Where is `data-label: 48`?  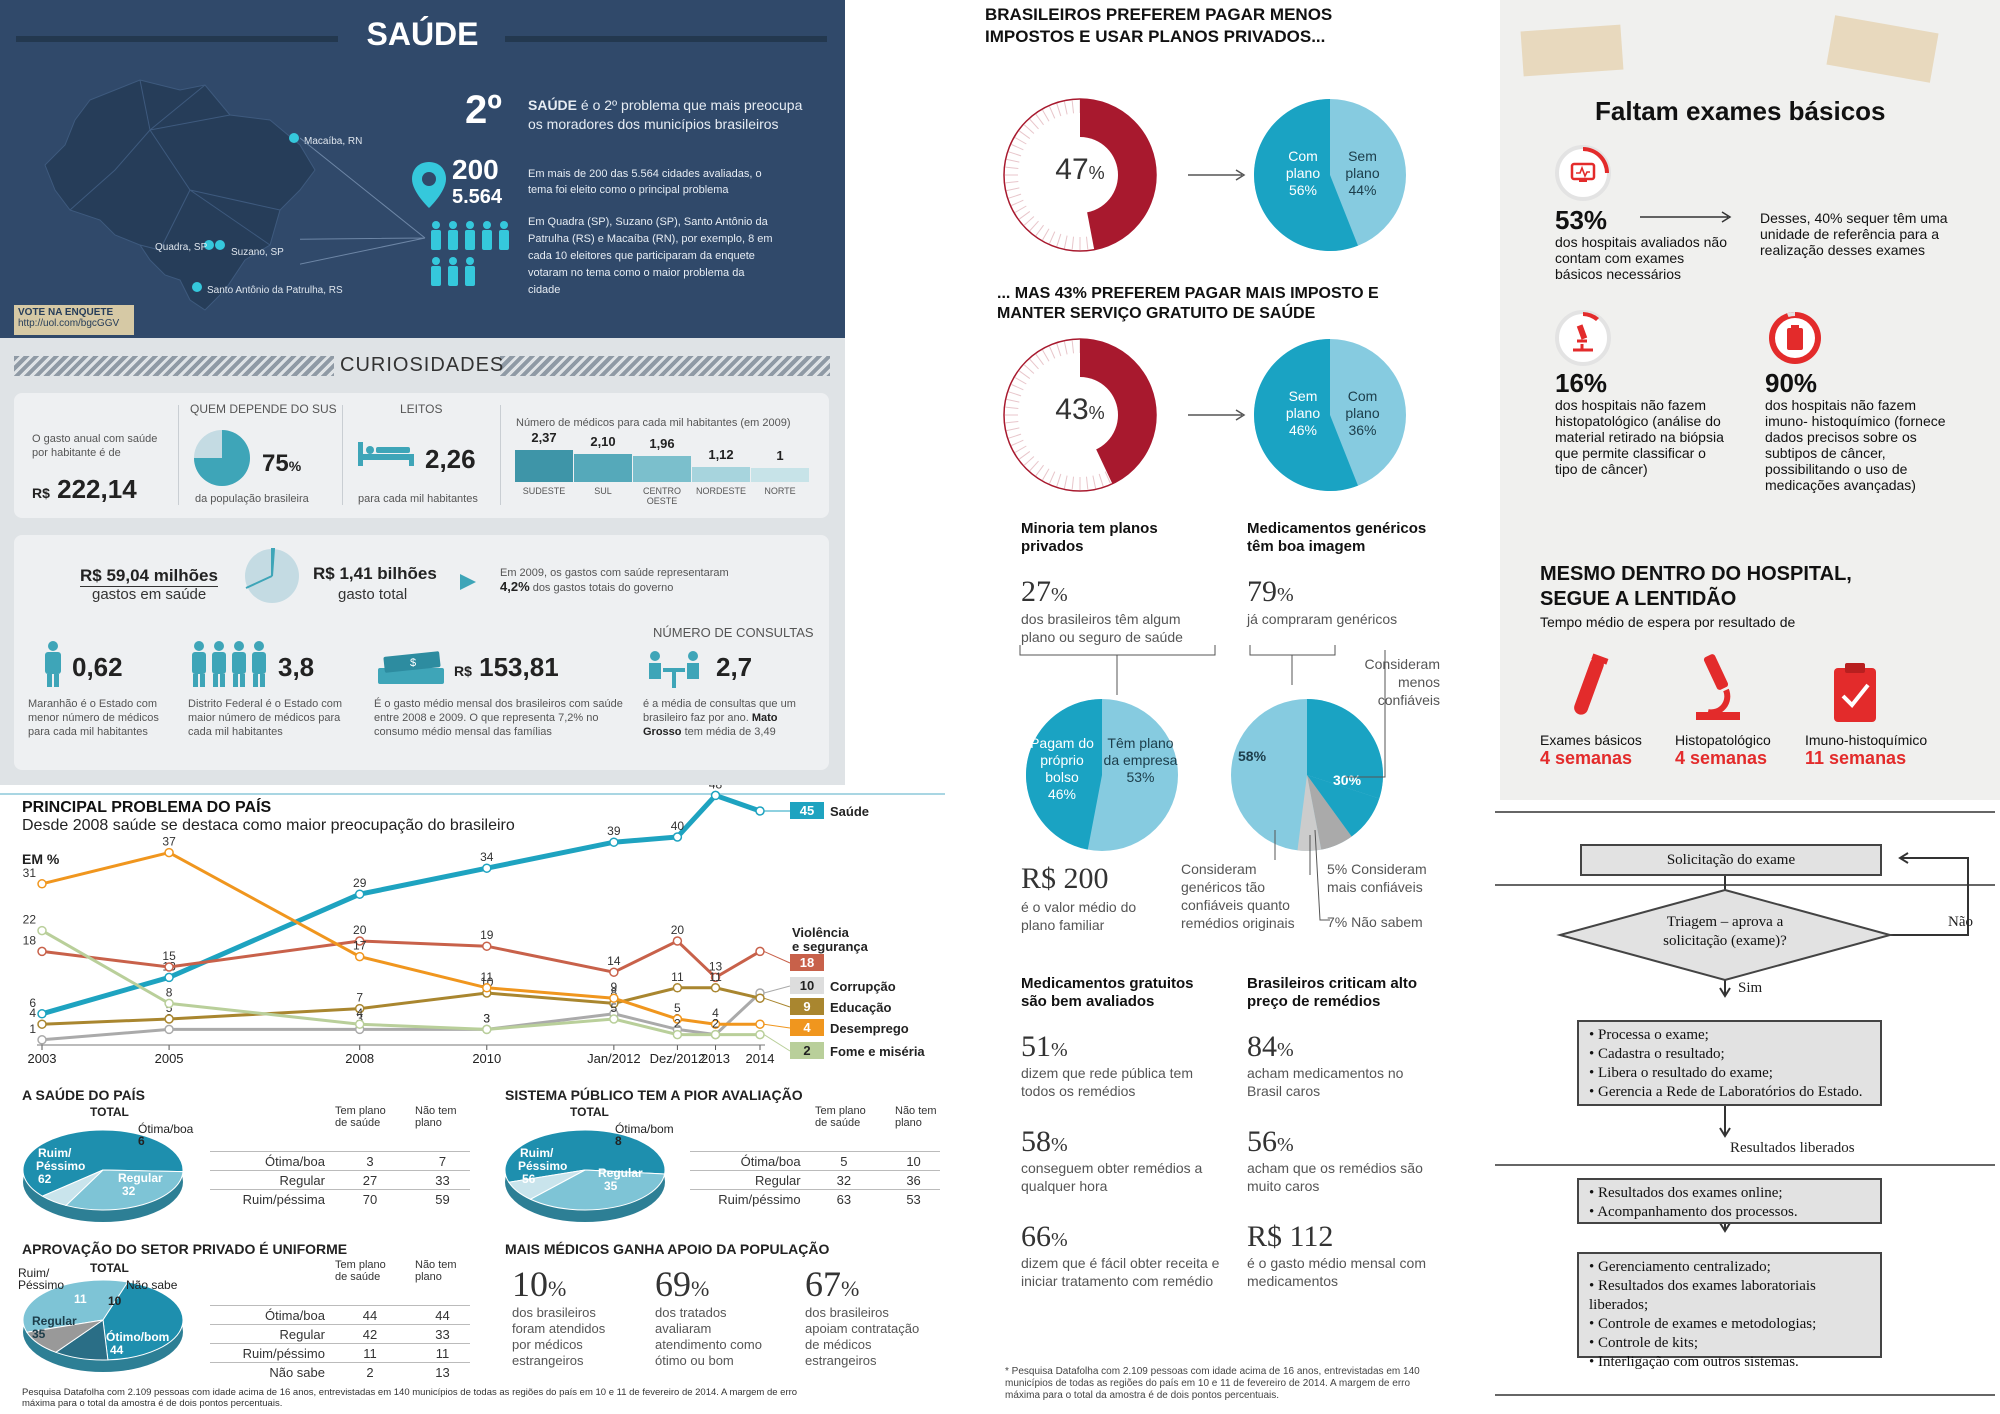 data-label: 48 is located at coordinates (716, 788).